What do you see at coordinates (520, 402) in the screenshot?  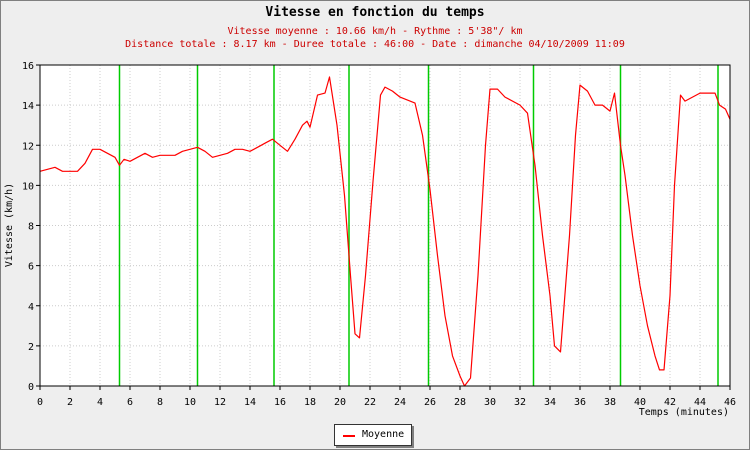 I see `x-tick-label: 32` at bounding box center [520, 402].